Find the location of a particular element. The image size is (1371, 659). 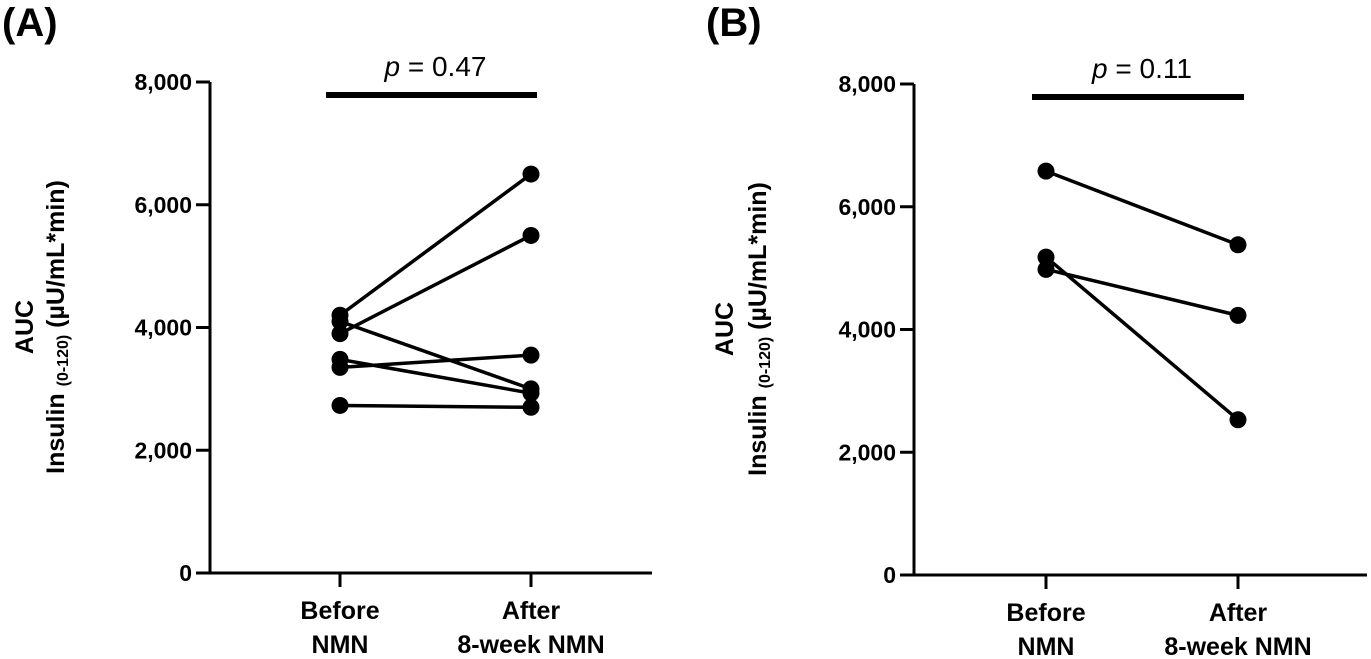

panel-label: (B) is located at coordinates (734, 23).